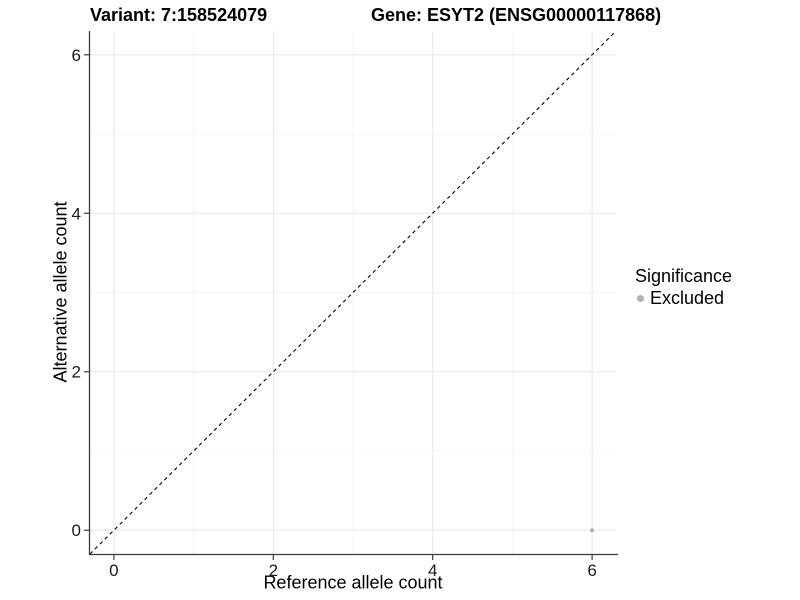 Image resolution: width=800 pixels, height=600 pixels. What do you see at coordinates (76, 530) in the screenshot?
I see `y-tick-label: 0` at bounding box center [76, 530].